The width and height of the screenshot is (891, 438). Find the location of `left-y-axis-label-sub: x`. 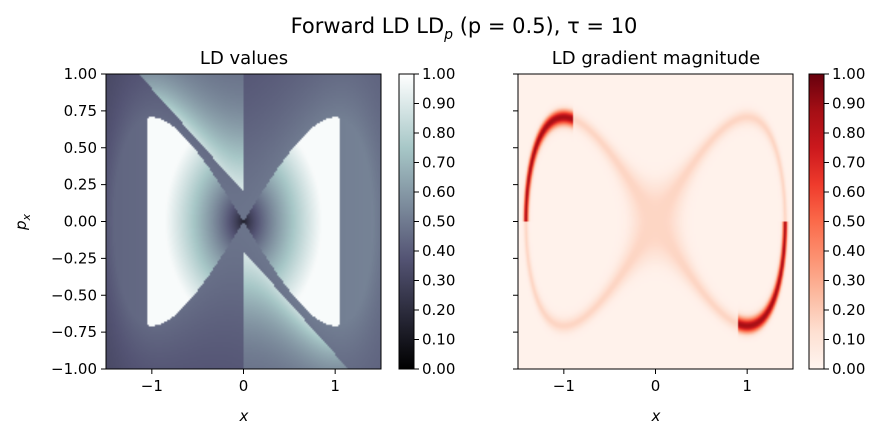

left-y-axis-label-sub: x is located at coordinates (26, 217).